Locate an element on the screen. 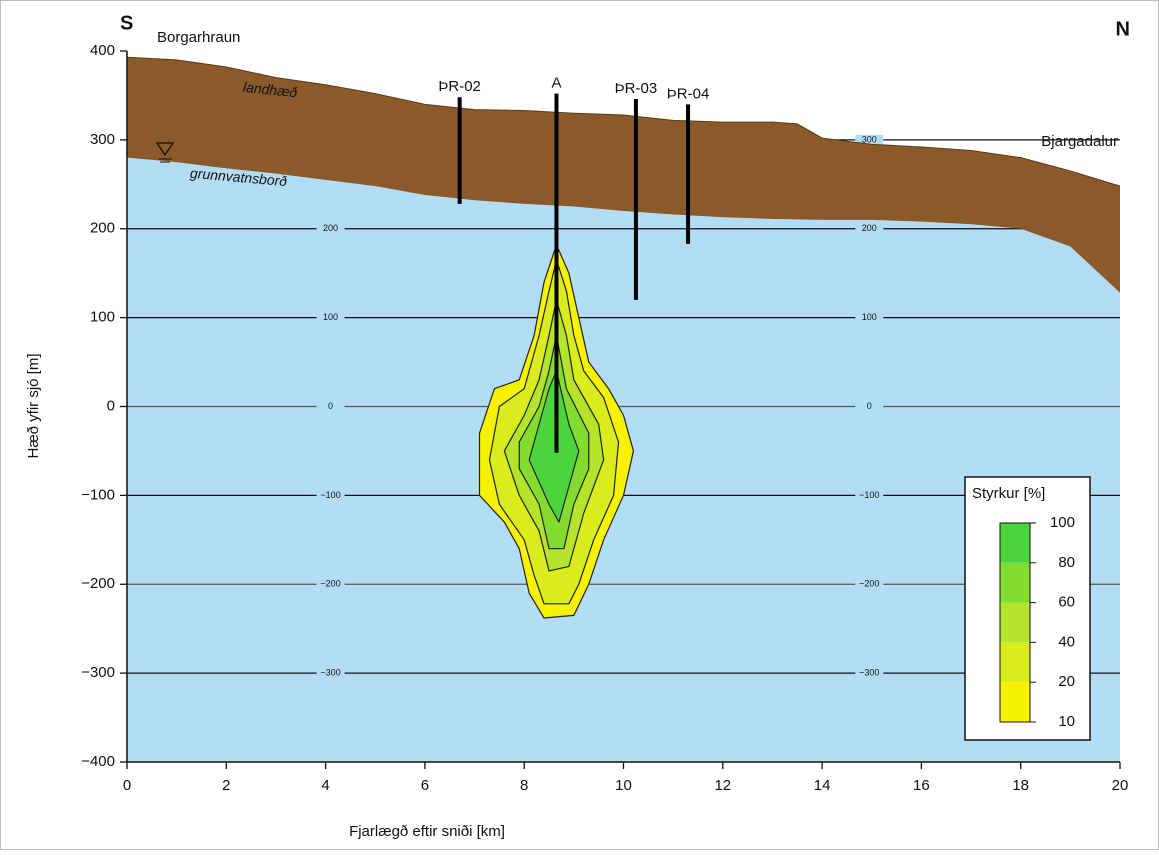 This screenshot has width=1159, height=855. legend: Styrkur [%] 10 20 40 60 80 100 is located at coordinates (1027, 608).